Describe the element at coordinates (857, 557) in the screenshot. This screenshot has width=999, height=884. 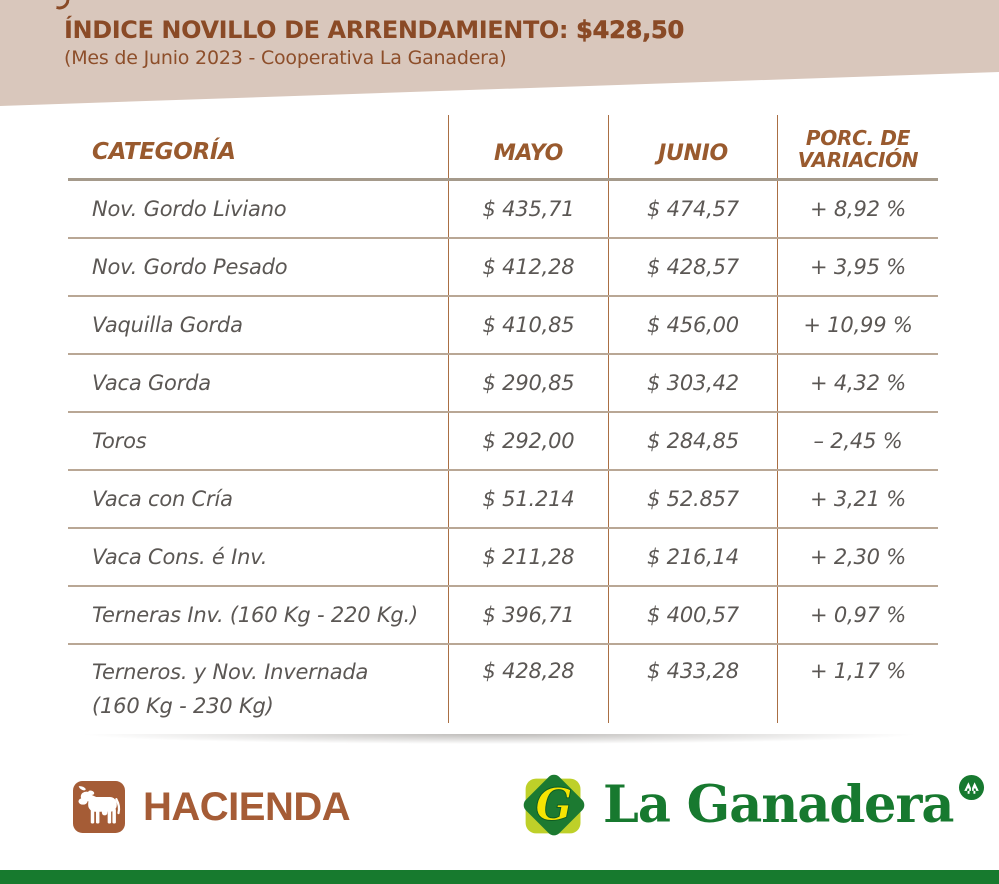
I see `cell-variacion: + 2,30 %` at that location.